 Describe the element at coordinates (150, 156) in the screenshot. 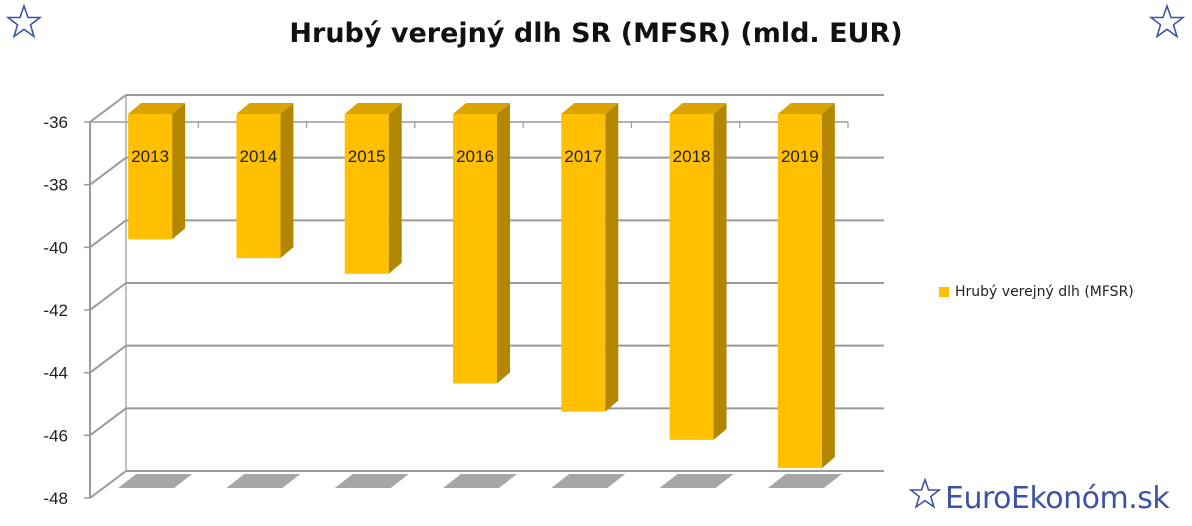

I see `x-tick-label: 2013` at that location.